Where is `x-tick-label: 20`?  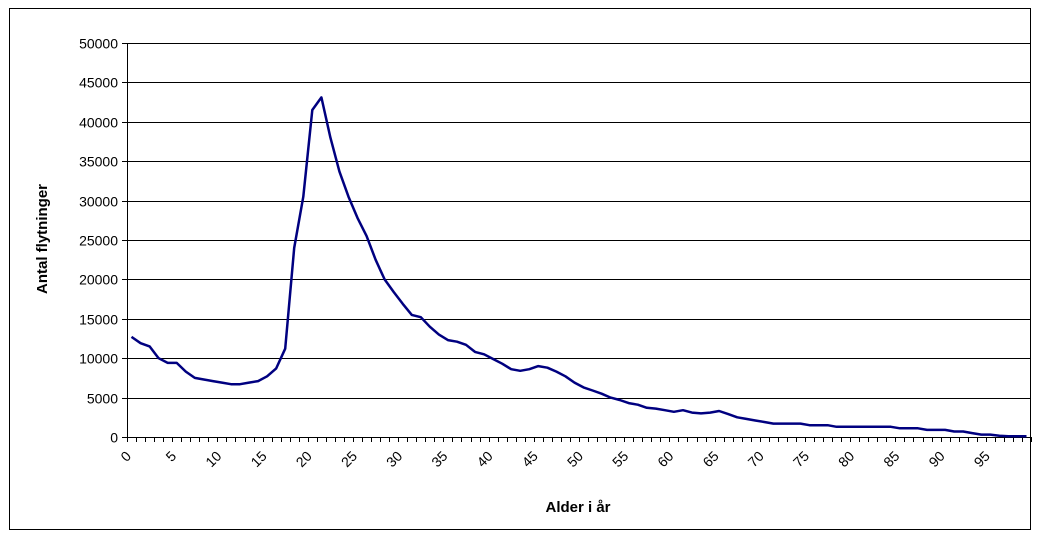
x-tick-label: 20 is located at coordinates (304, 459).